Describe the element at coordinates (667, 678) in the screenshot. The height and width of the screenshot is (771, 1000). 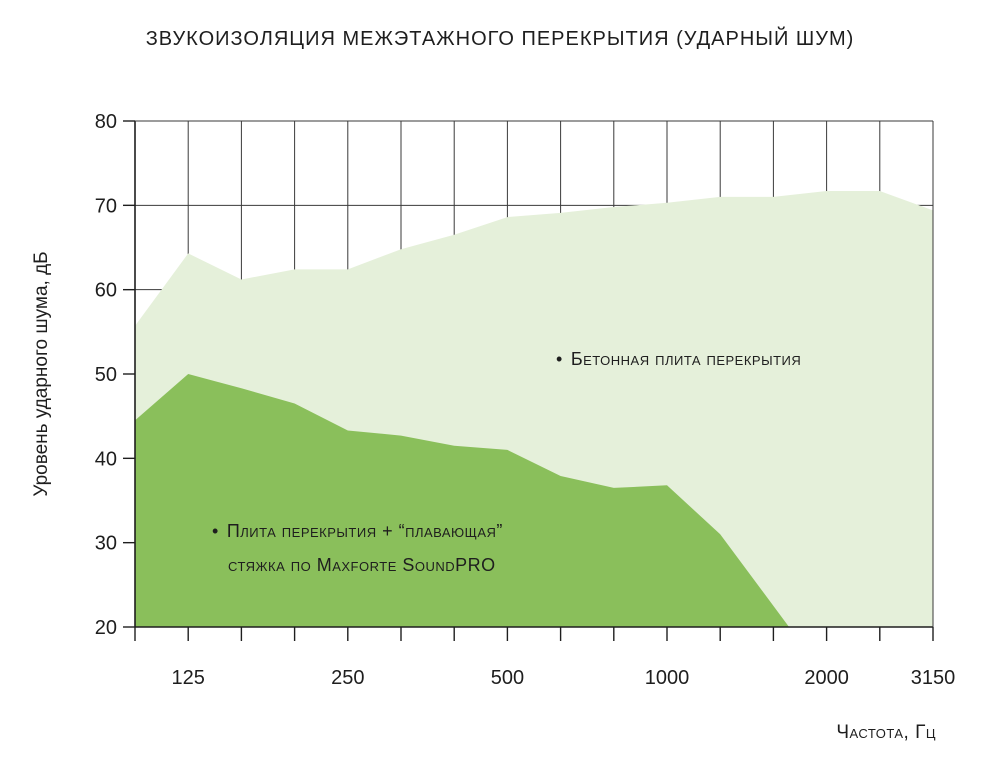
I see `x-tick-label: 1000` at that location.